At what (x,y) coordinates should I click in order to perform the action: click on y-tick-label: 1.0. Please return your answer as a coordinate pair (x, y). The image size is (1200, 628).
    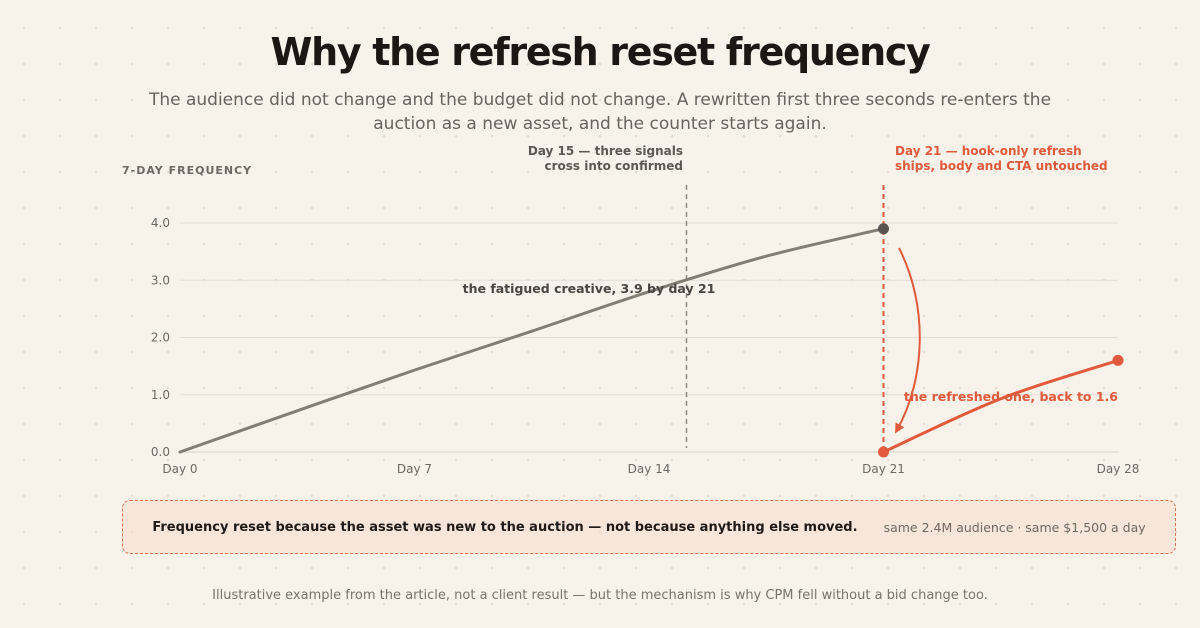
    Looking at the image, I should click on (160, 395).